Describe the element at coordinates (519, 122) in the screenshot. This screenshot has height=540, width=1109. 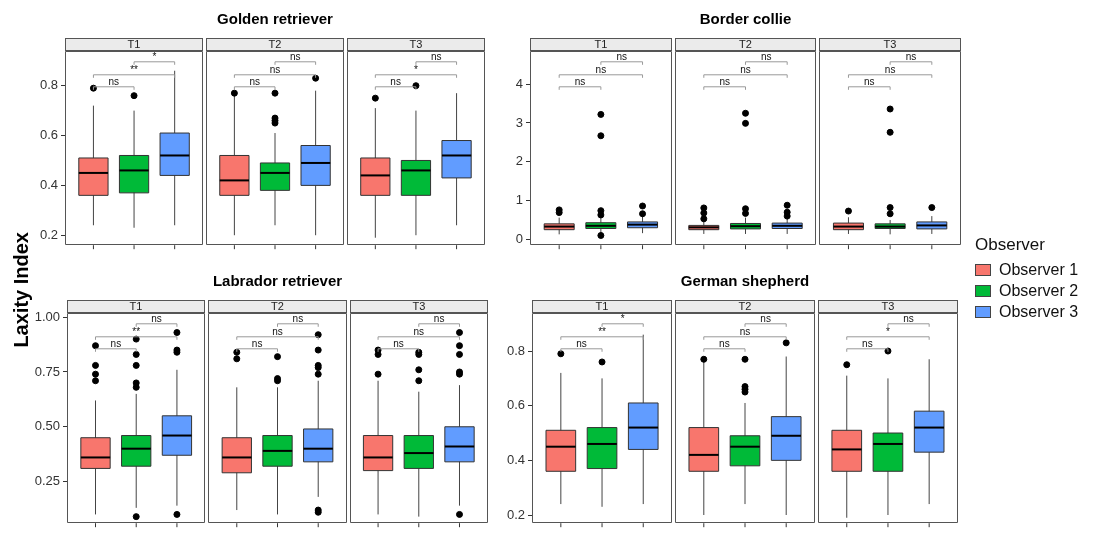
I see `y-tick-label: 3` at that location.